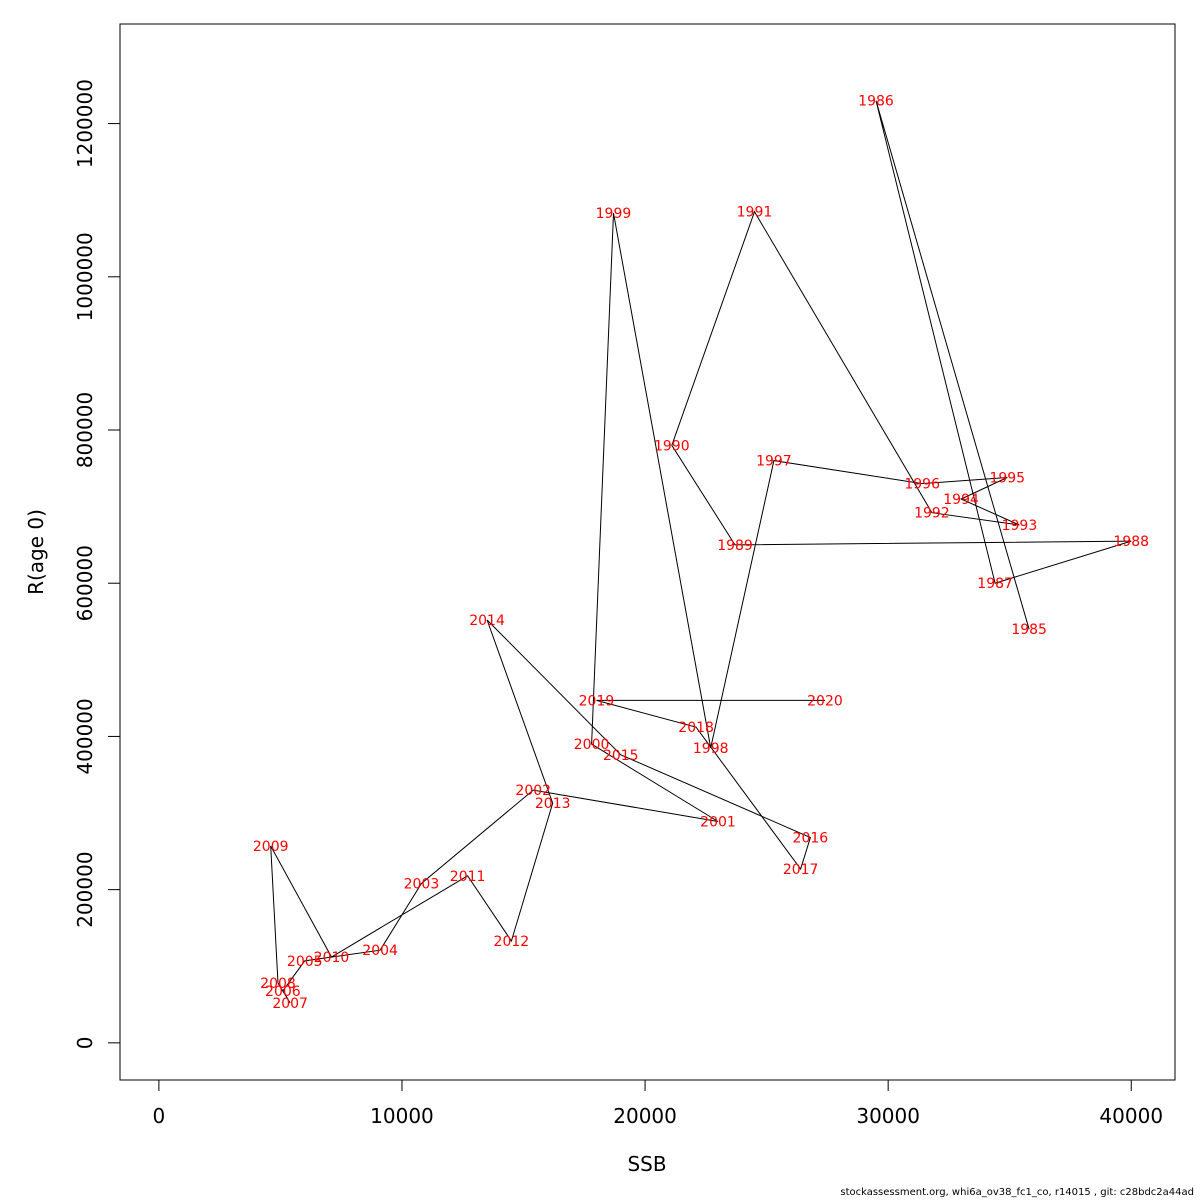 This screenshot has height=1200, width=1200. I want to click on year-label-2013: 2013, so click(553, 804).